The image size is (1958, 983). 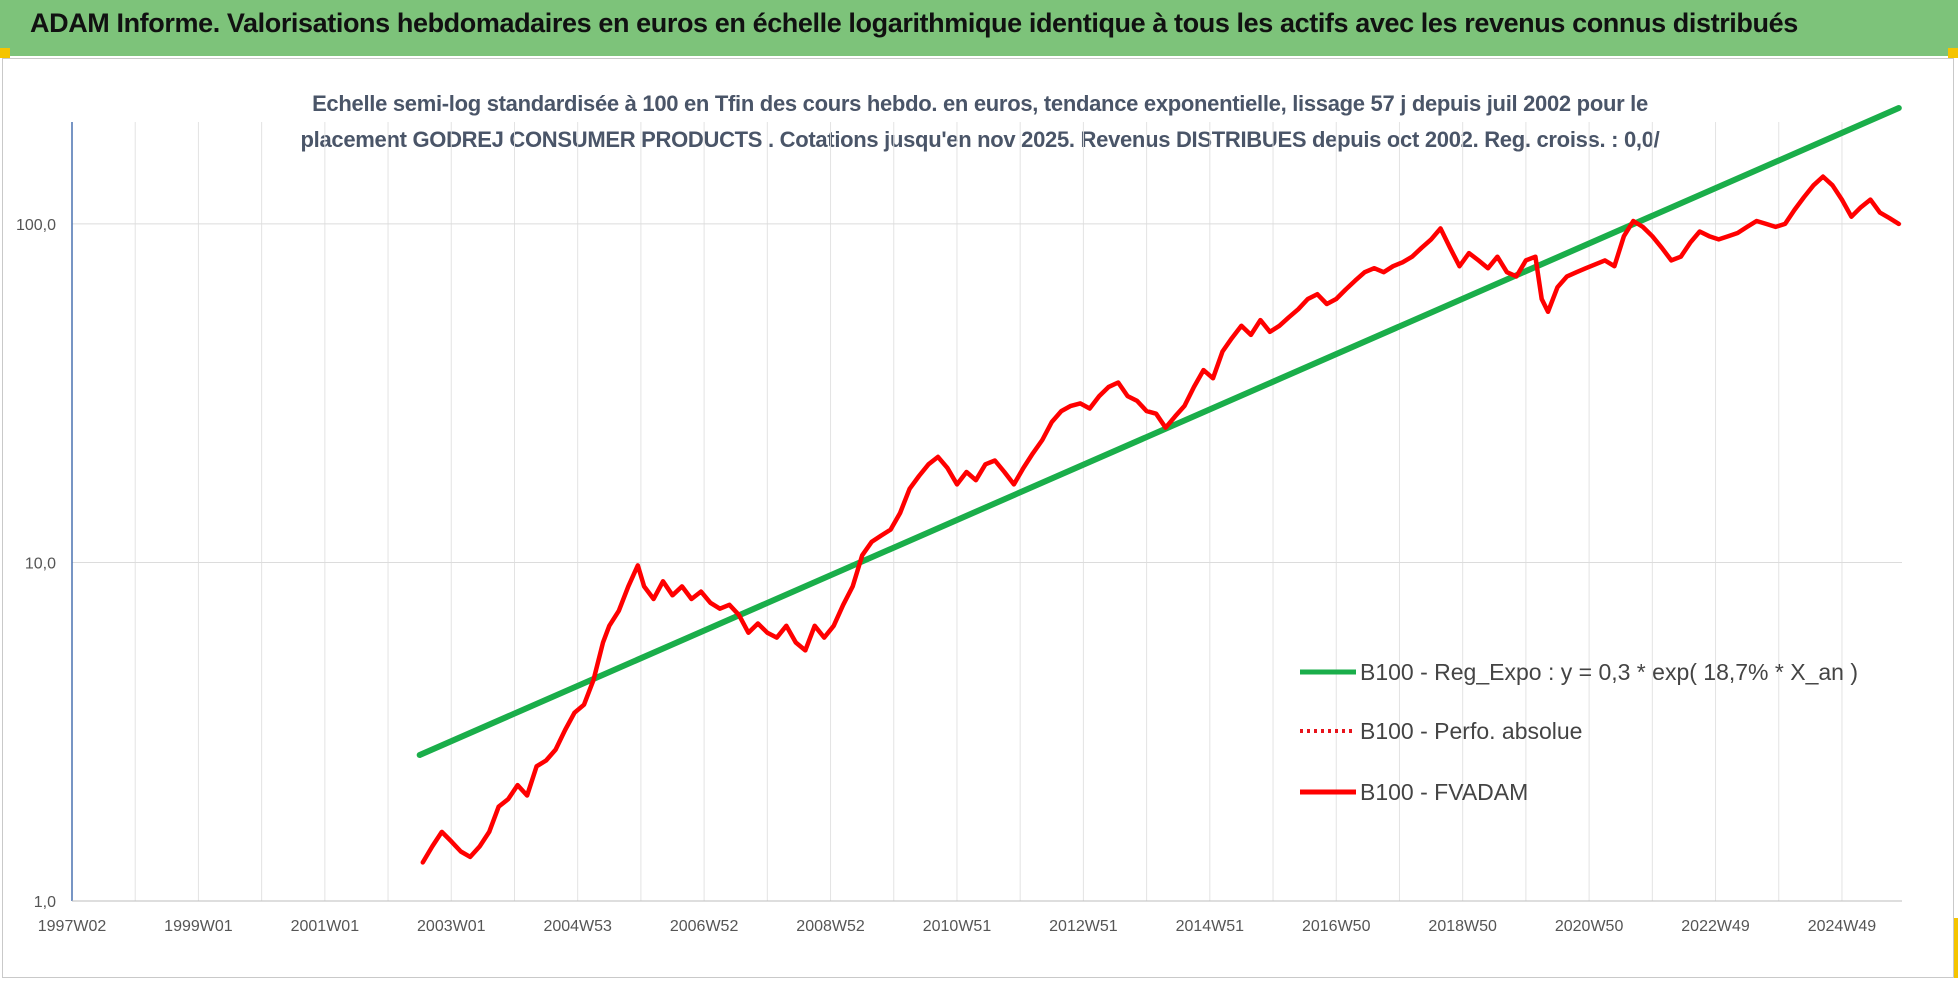 I want to click on x-tick-label: 2024W49, so click(x=1842, y=926).